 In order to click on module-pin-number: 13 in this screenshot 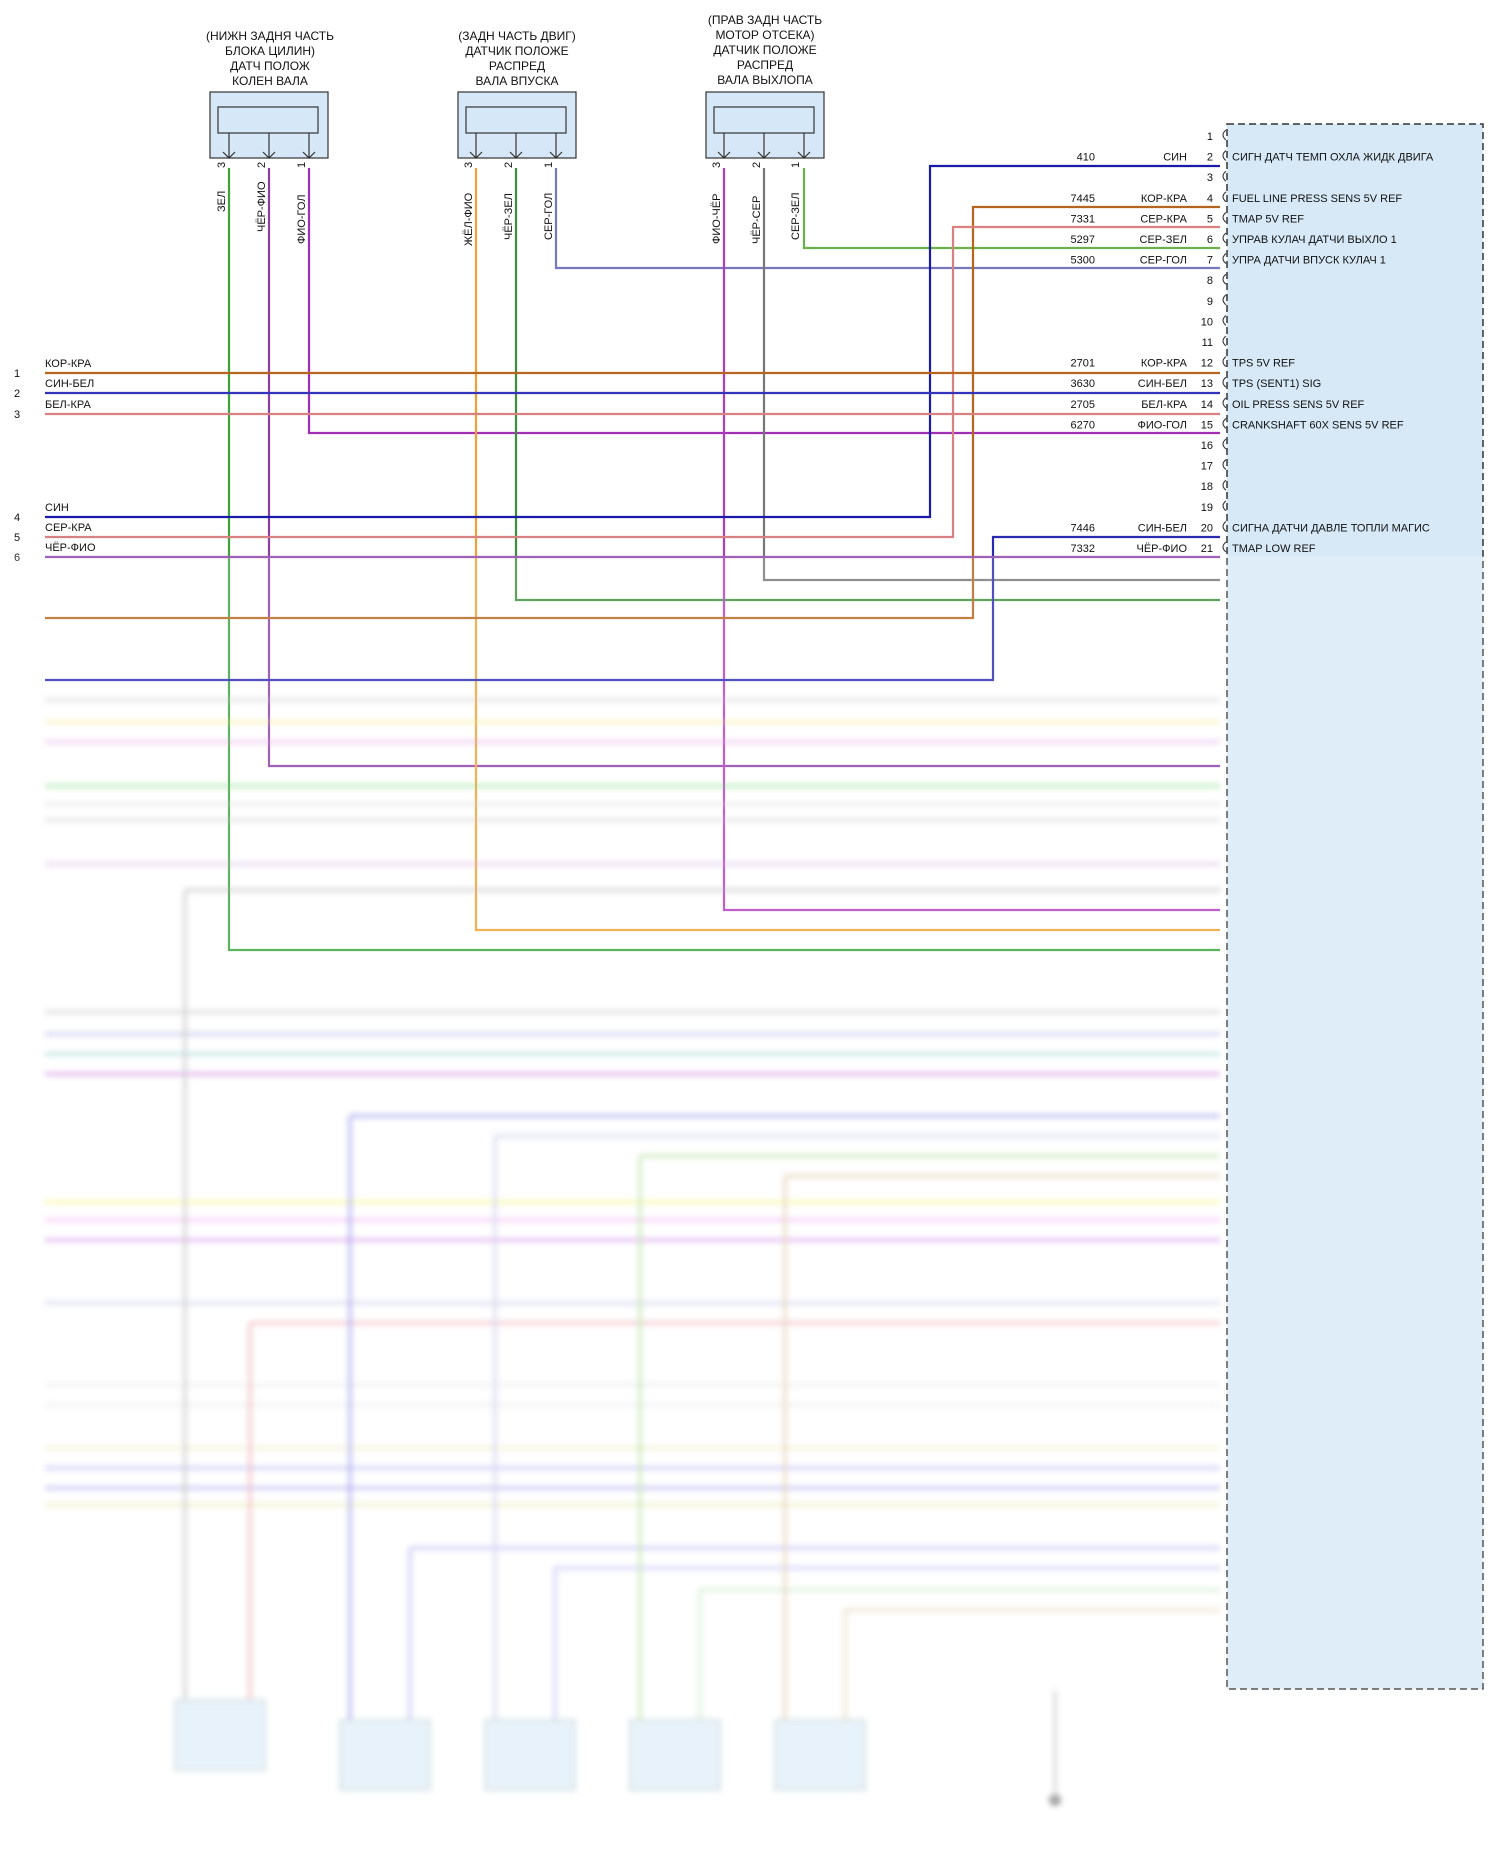, I will do `click(1207, 384)`.